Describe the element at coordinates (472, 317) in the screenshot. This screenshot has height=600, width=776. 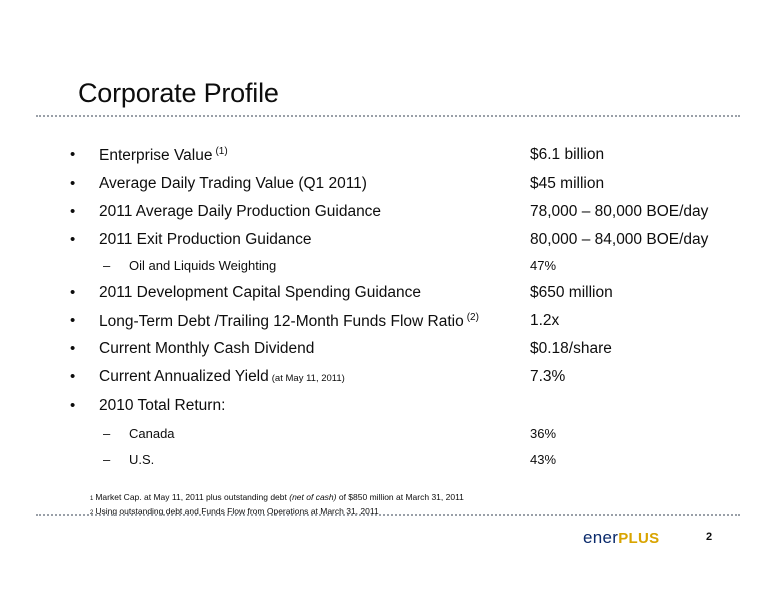
I see `footnote-ref: (2)` at that location.